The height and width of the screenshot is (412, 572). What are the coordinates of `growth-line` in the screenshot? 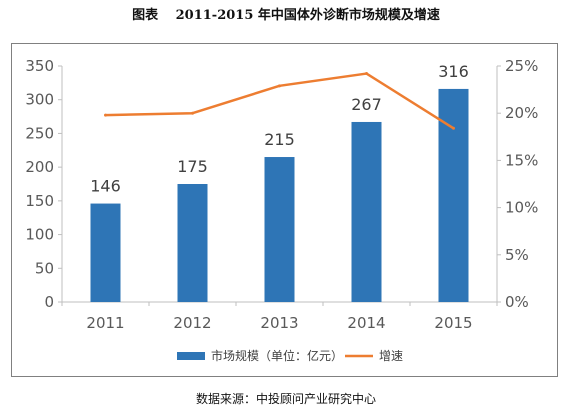 It's located at (280, 101).